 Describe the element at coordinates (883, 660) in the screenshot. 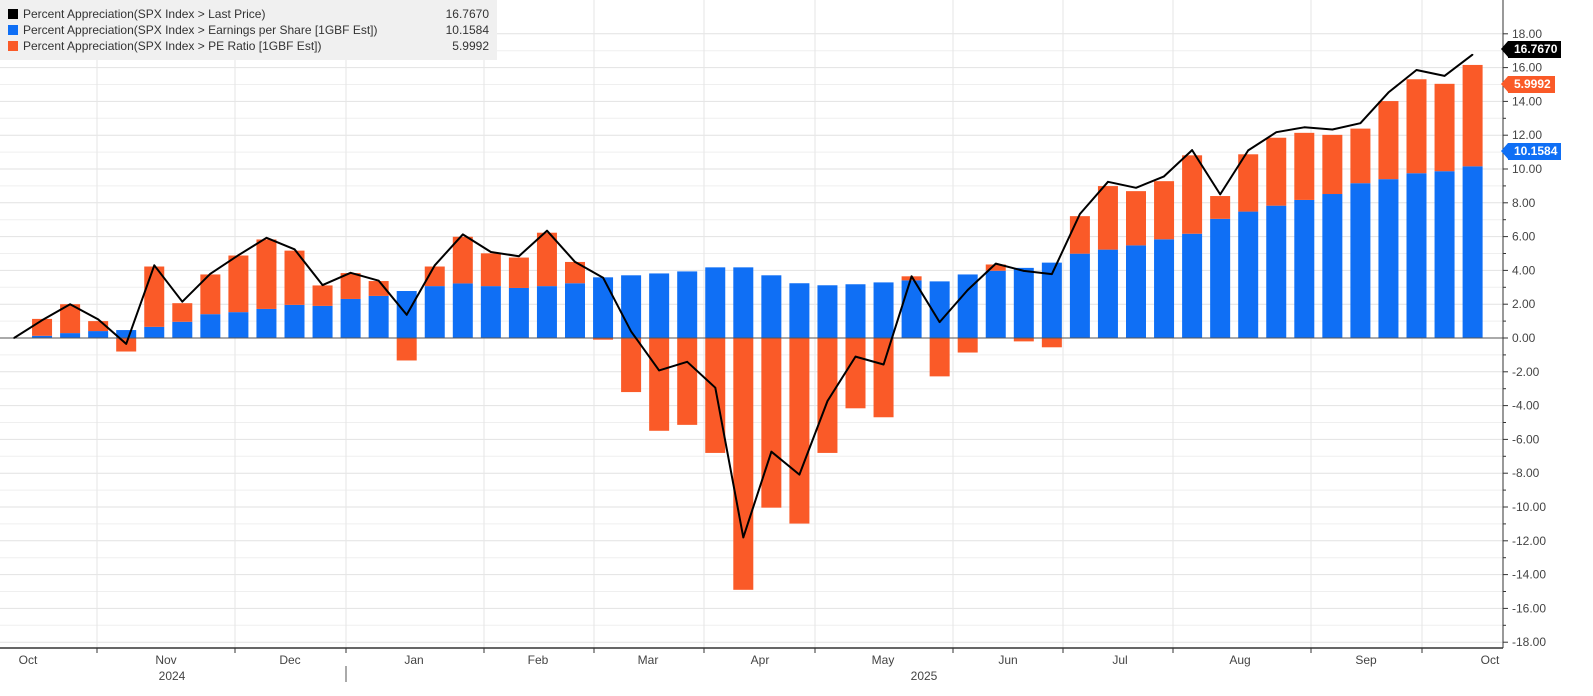

I see `x-tick-label: May` at that location.